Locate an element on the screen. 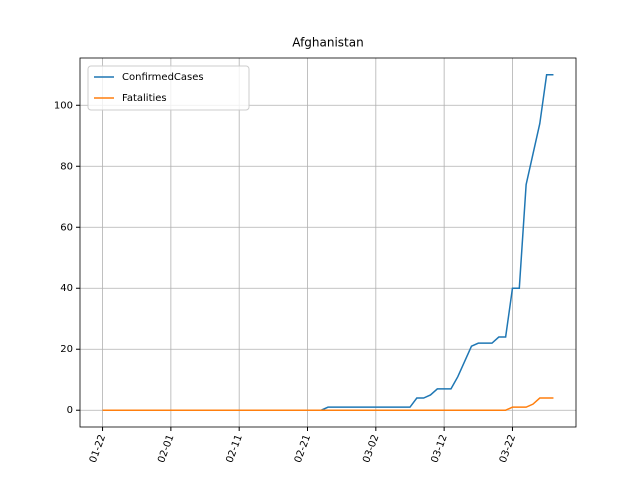 This screenshot has height=484, width=640. y-tick-label: 100 is located at coordinates (63, 105).